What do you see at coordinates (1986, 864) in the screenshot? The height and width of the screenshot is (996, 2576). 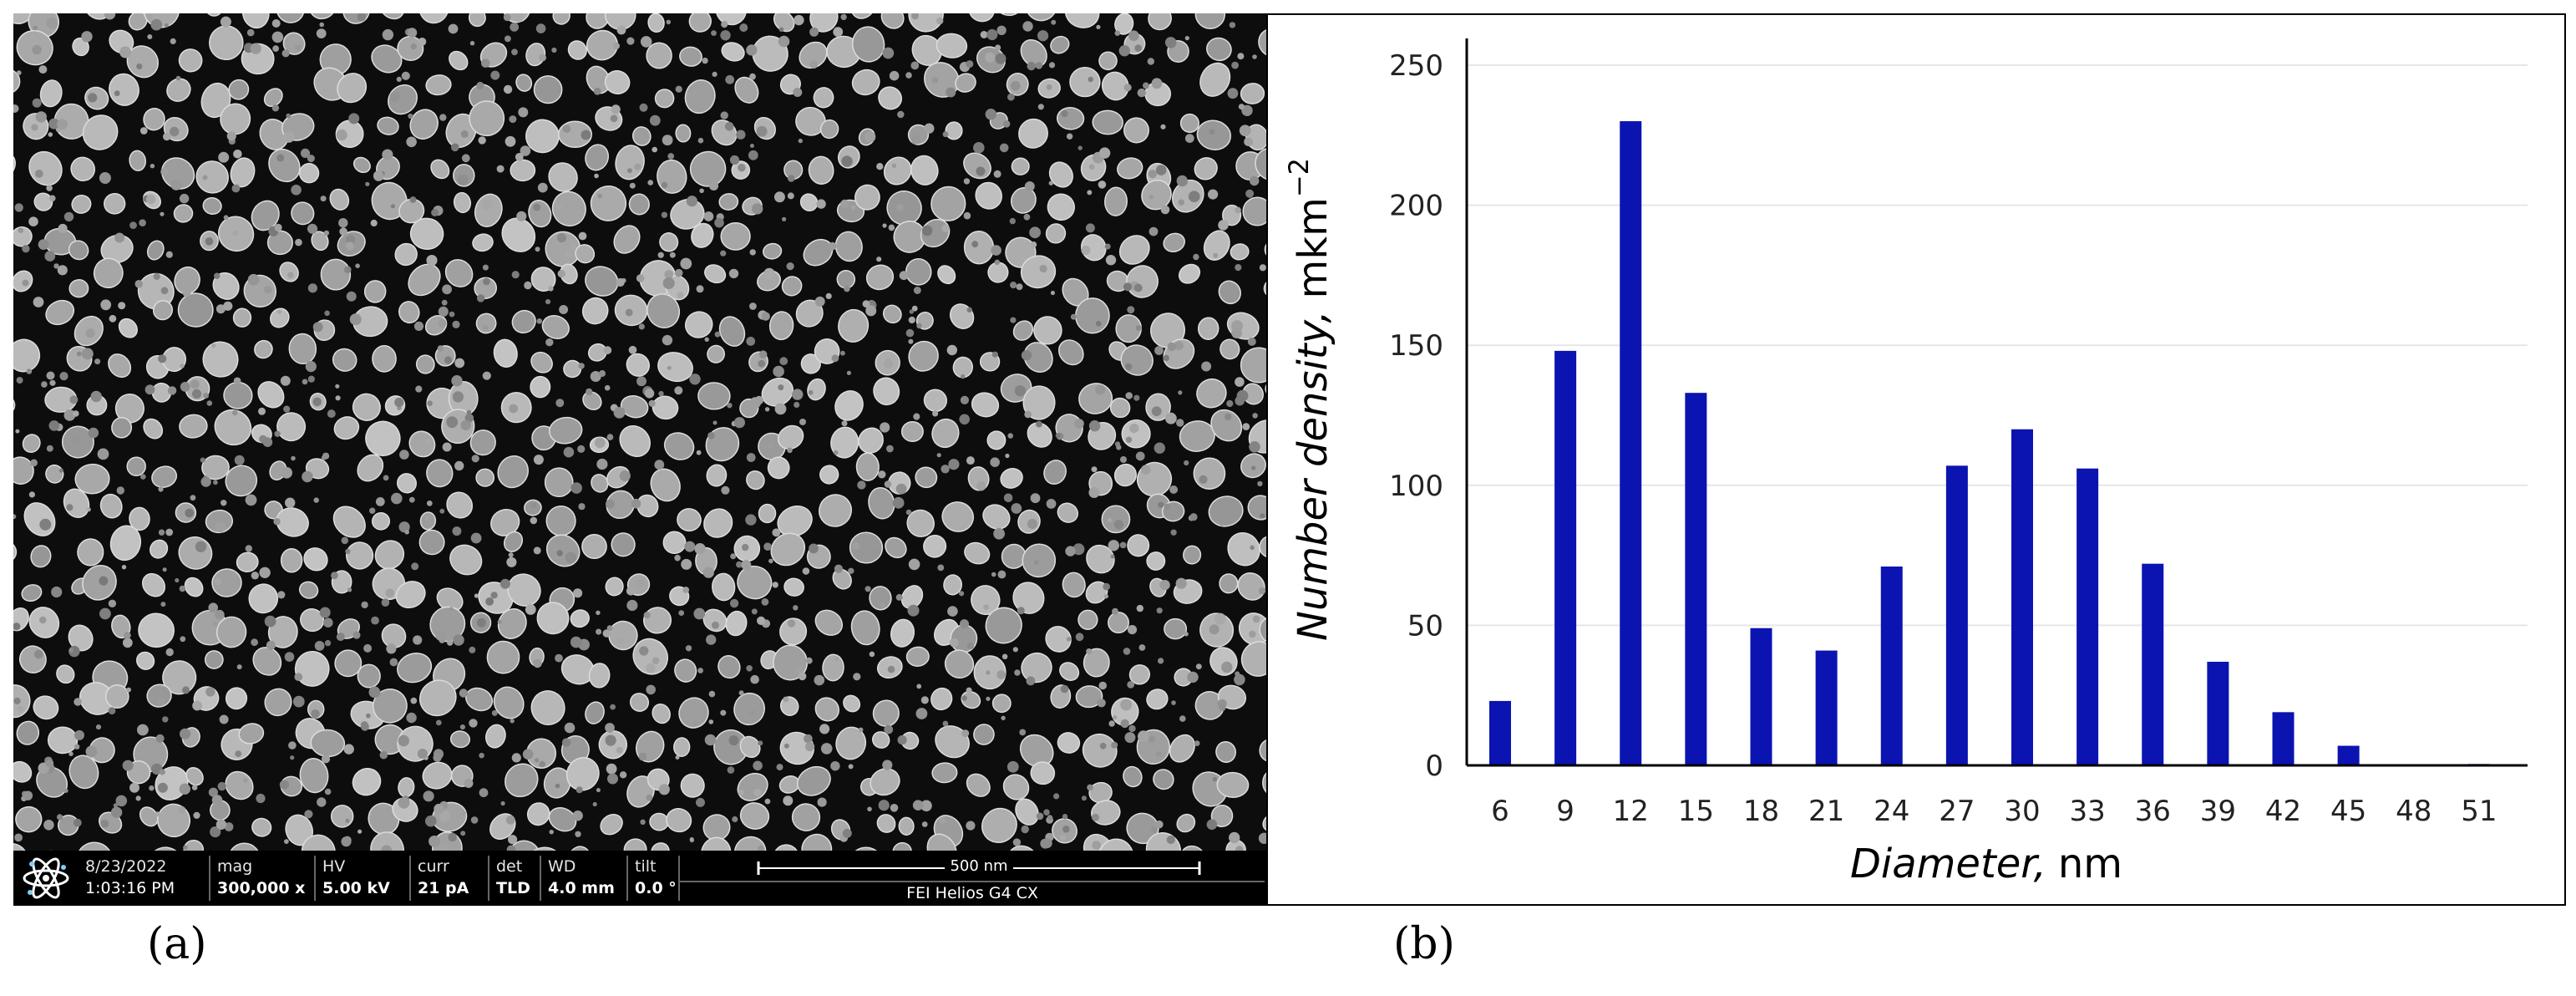 I see `x-axis-title: Diameter, nm` at bounding box center [1986, 864].